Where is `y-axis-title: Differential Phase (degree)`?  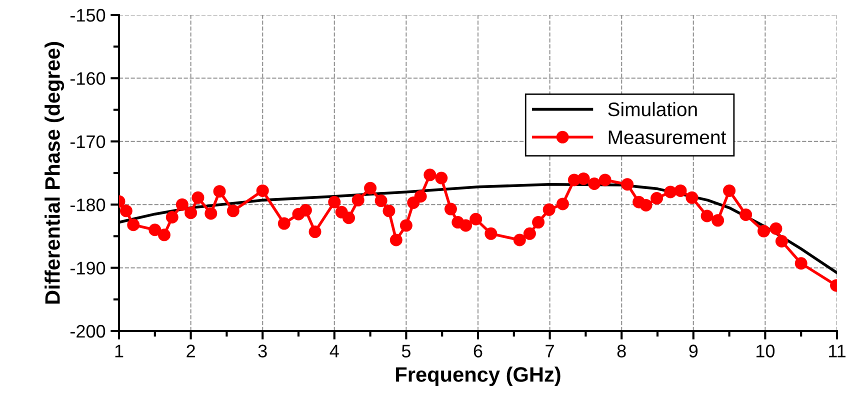
y-axis-title: Differential Phase (degree) is located at coordinates (54, 173).